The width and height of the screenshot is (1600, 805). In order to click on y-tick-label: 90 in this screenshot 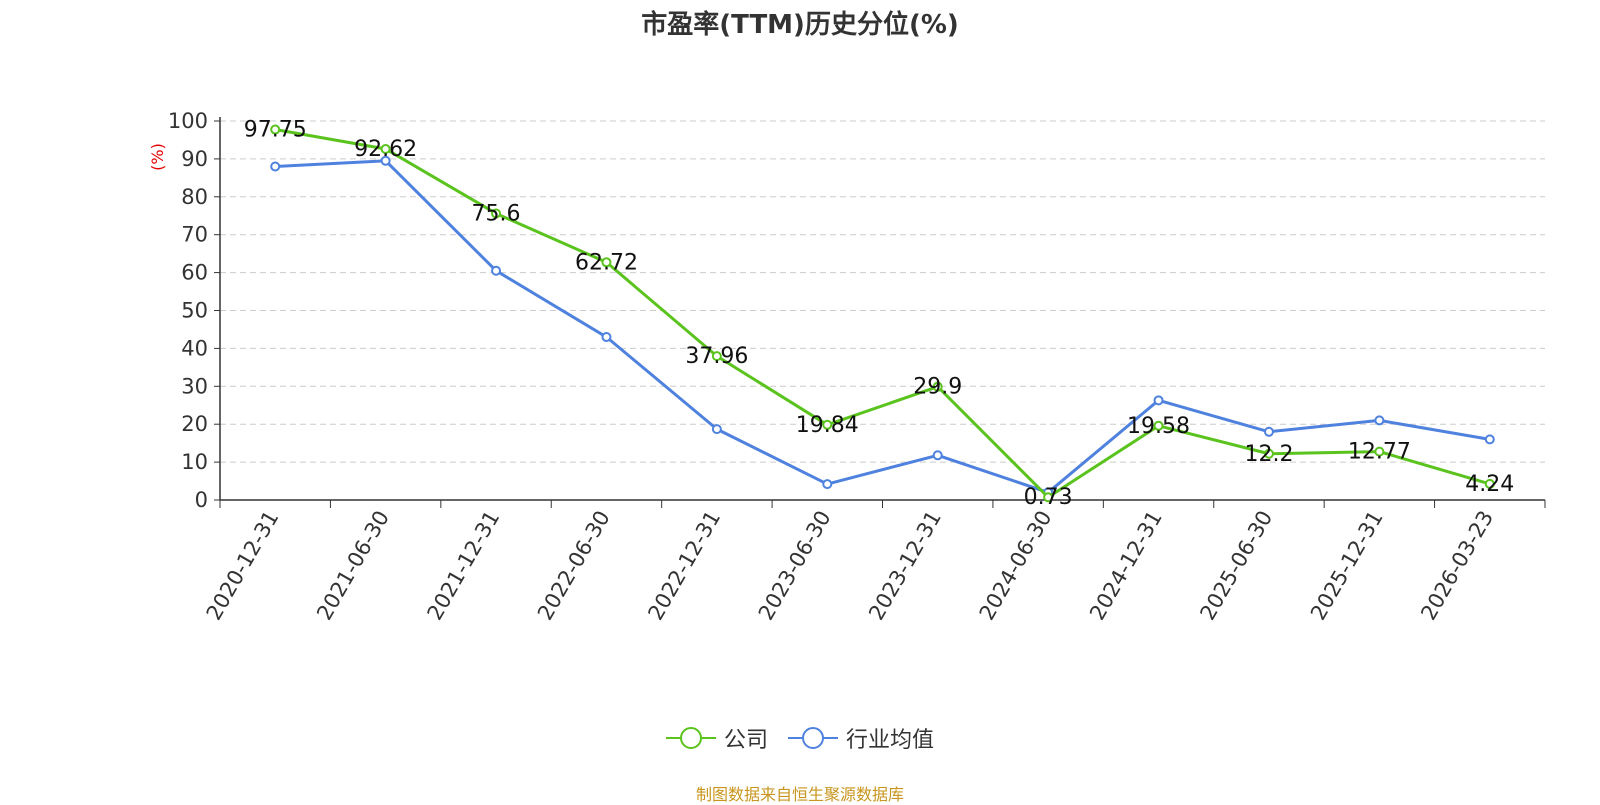, I will do `click(194, 159)`.